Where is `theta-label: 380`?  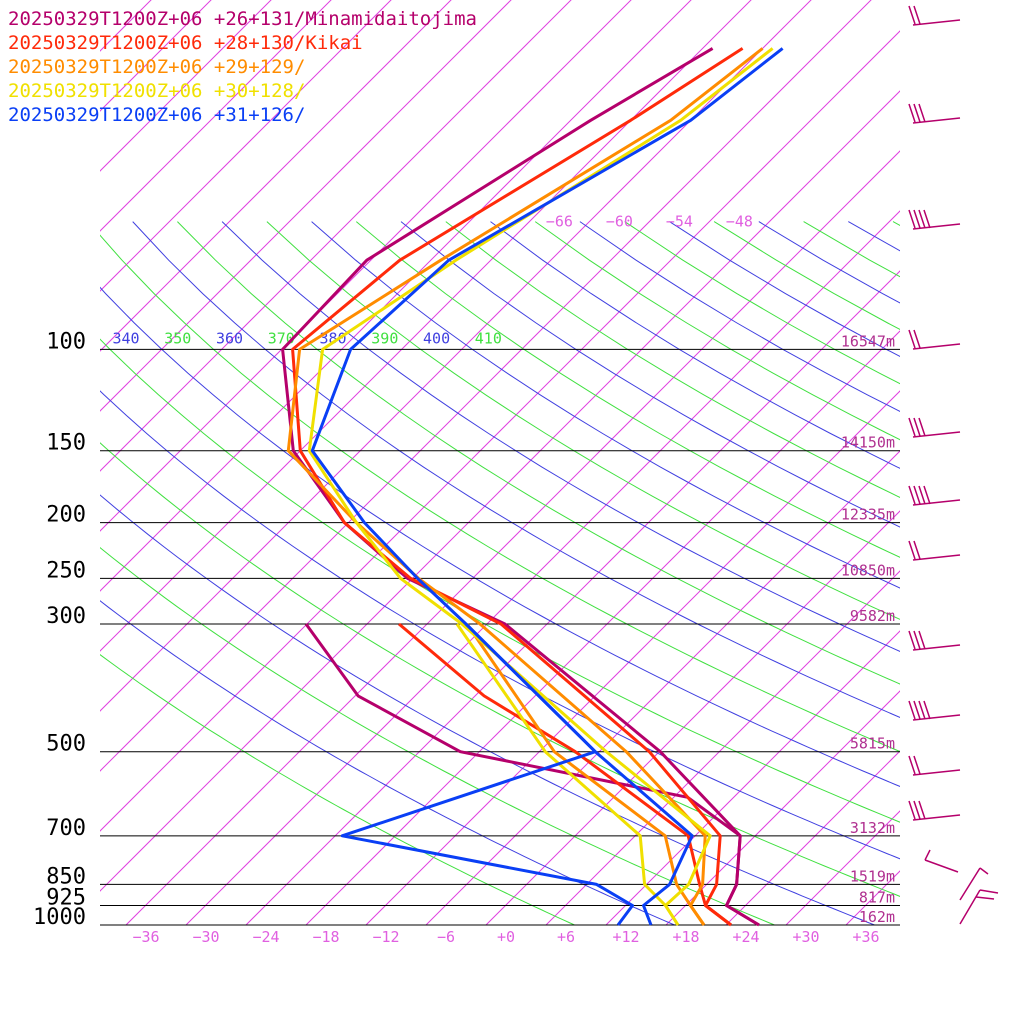 theta-label: 380 is located at coordinates (333, 338).